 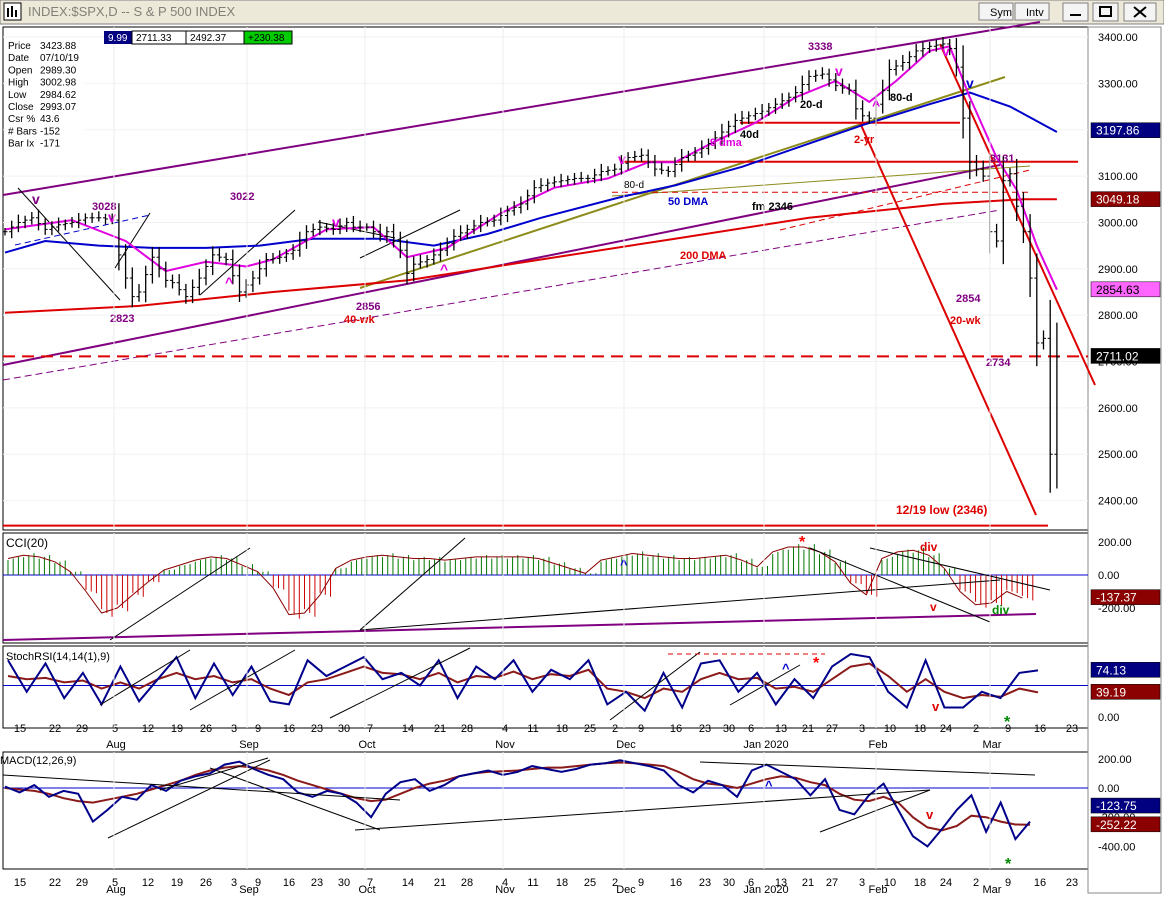 I want to click on x-tick-label: 3, so click(x=862, y=883).